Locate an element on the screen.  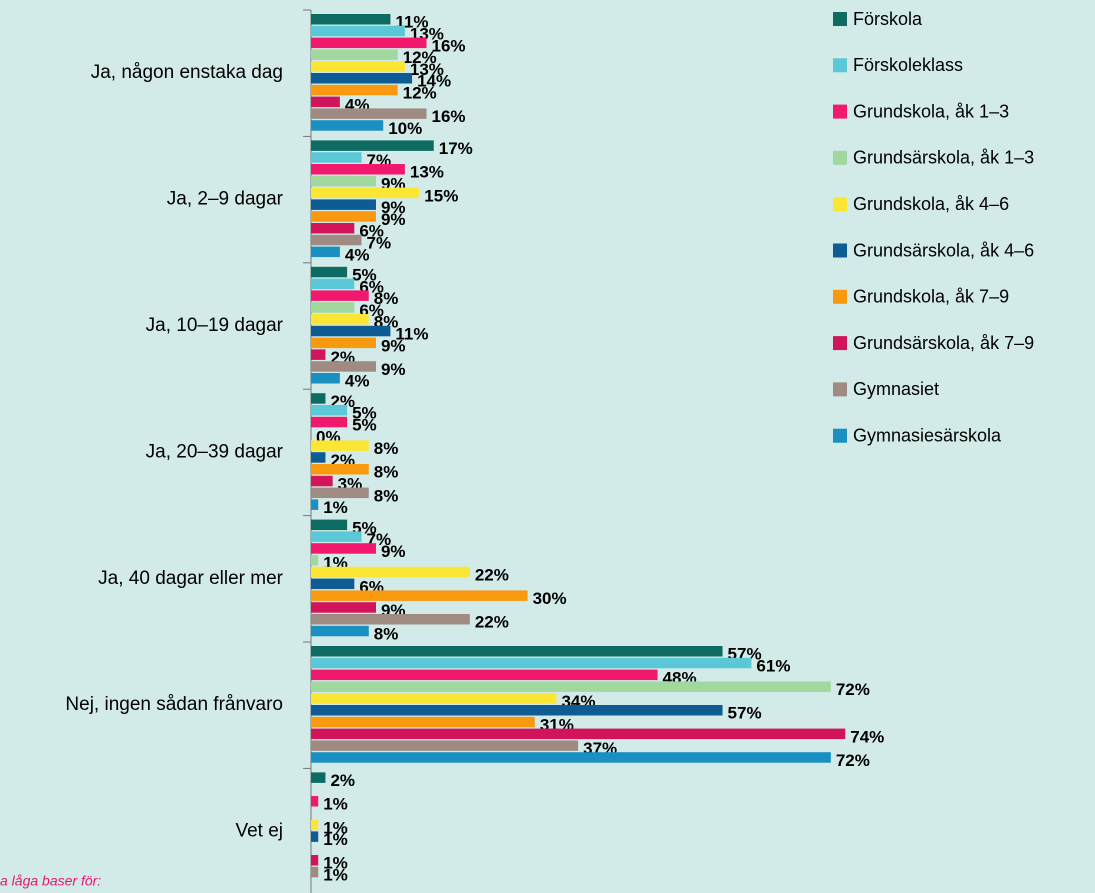
category-label: Ja, 40 dagar eller mer is located at coordinates (190, 578).